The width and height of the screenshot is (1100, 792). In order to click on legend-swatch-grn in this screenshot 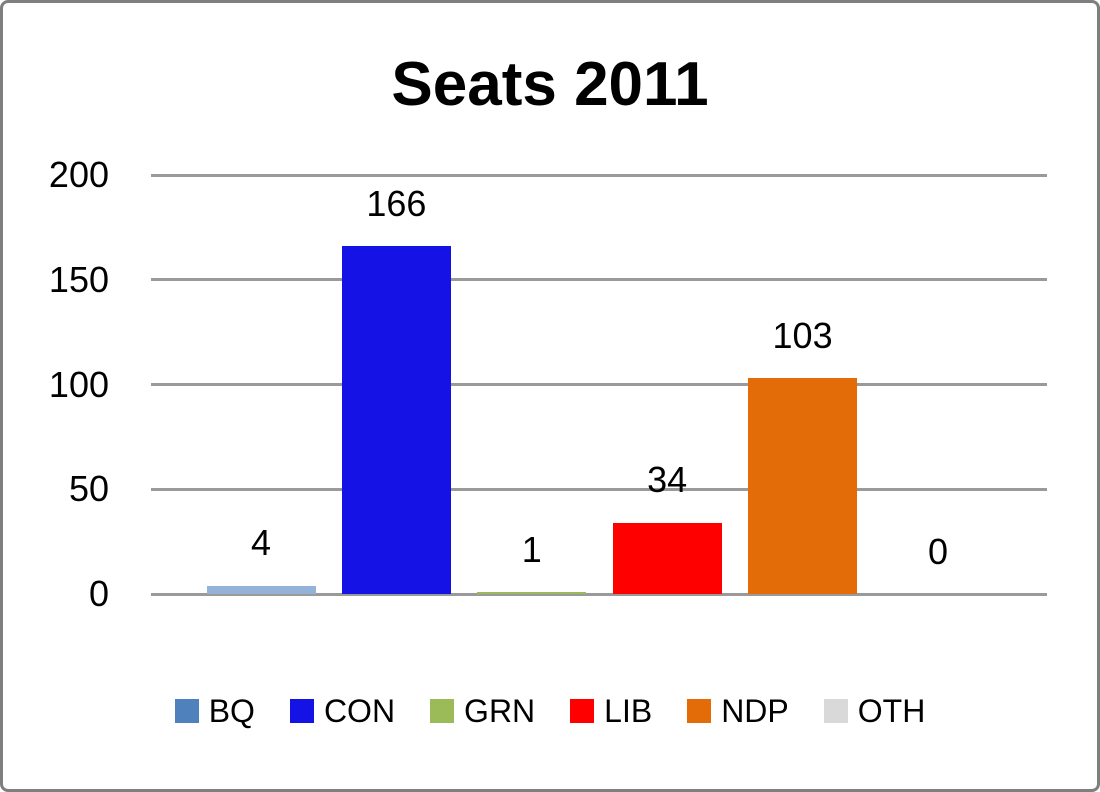, I will do `click(442, 711)`.